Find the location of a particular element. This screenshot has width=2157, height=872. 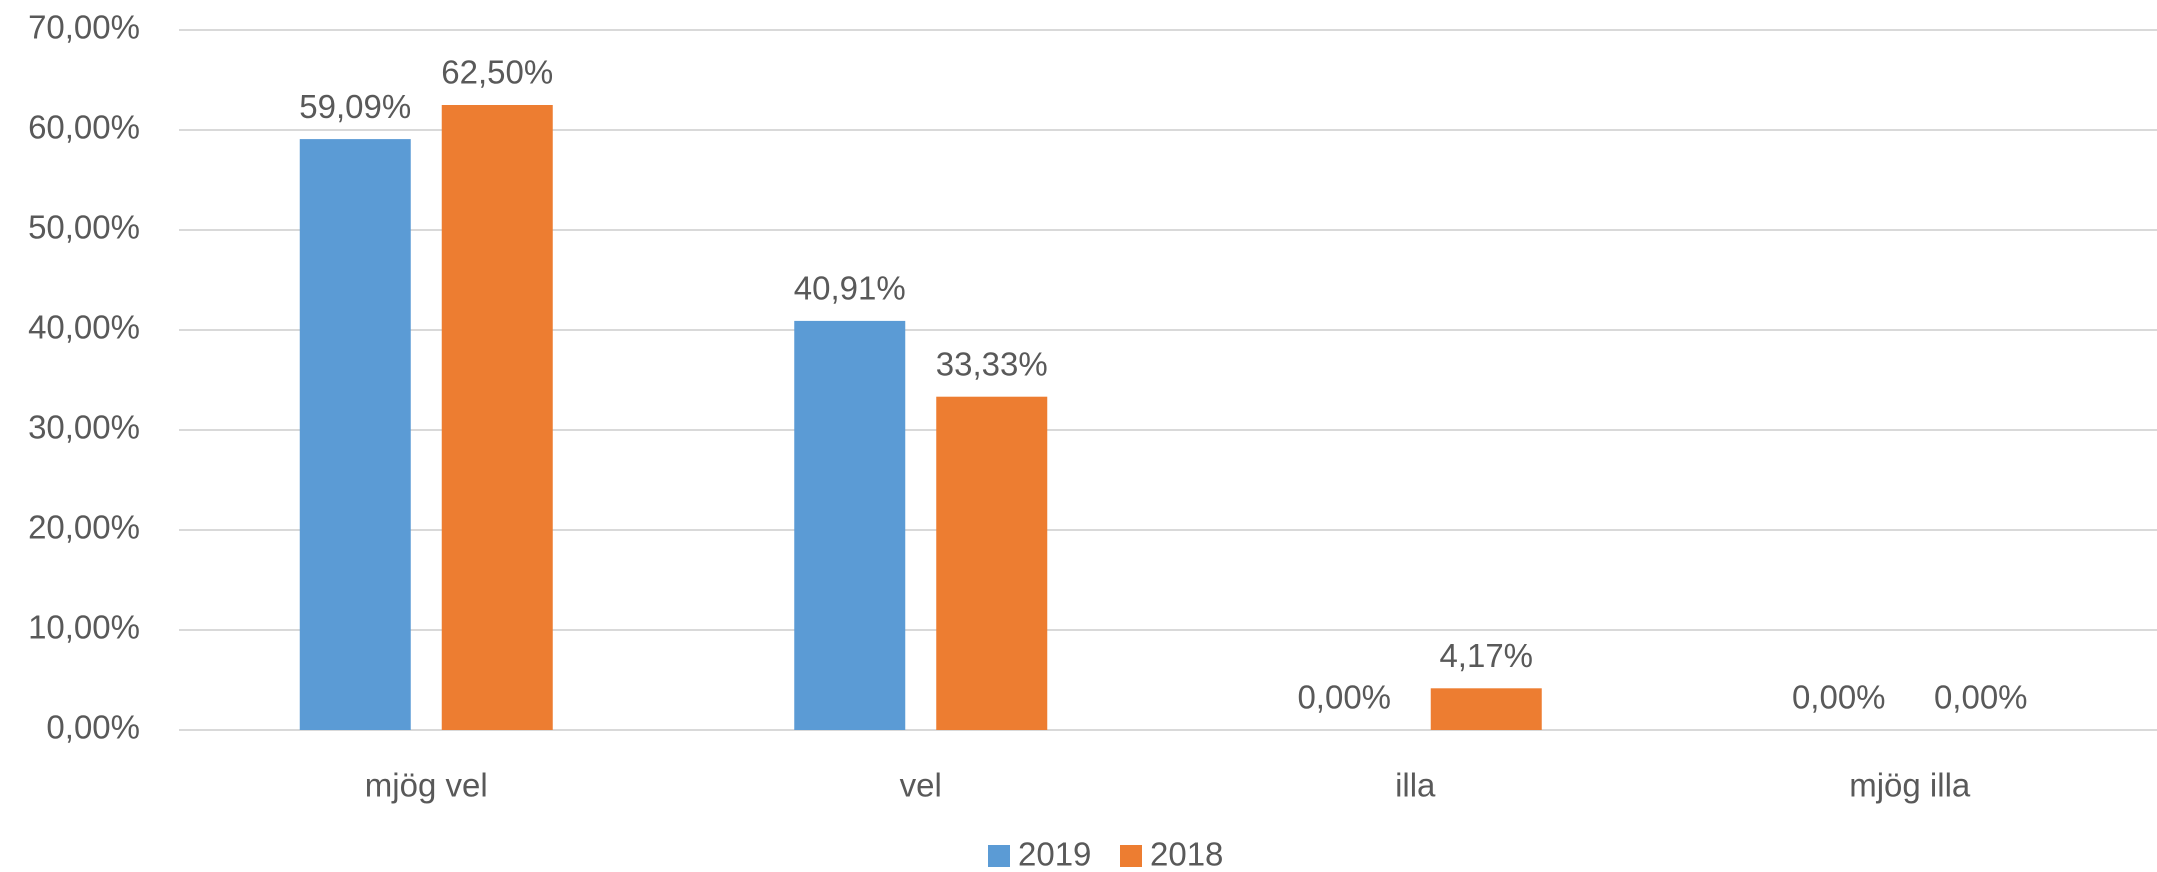

legend-label: 2018 is located at coordinates (1186, 854).